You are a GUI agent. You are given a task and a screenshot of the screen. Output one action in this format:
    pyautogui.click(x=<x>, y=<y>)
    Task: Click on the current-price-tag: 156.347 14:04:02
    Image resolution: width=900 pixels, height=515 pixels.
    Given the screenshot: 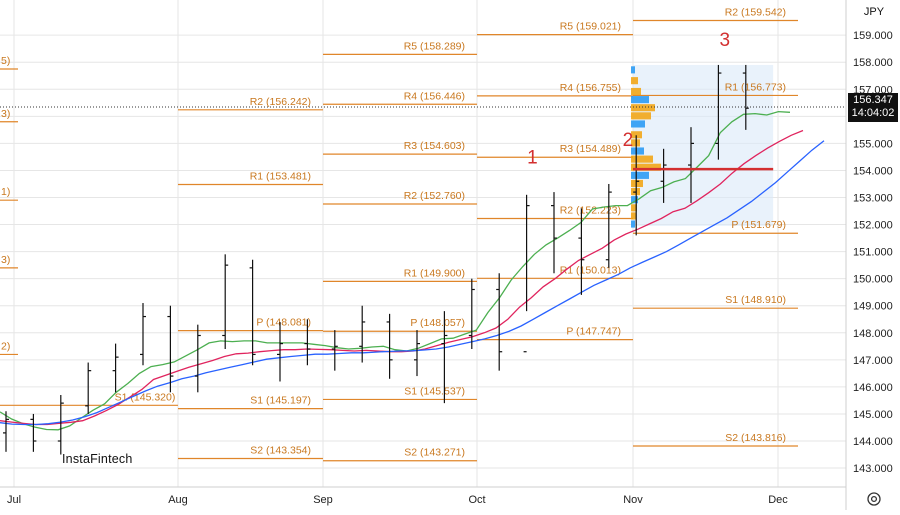 What is the action you would take?
    pyautogui.click(x=873, y=107)
    